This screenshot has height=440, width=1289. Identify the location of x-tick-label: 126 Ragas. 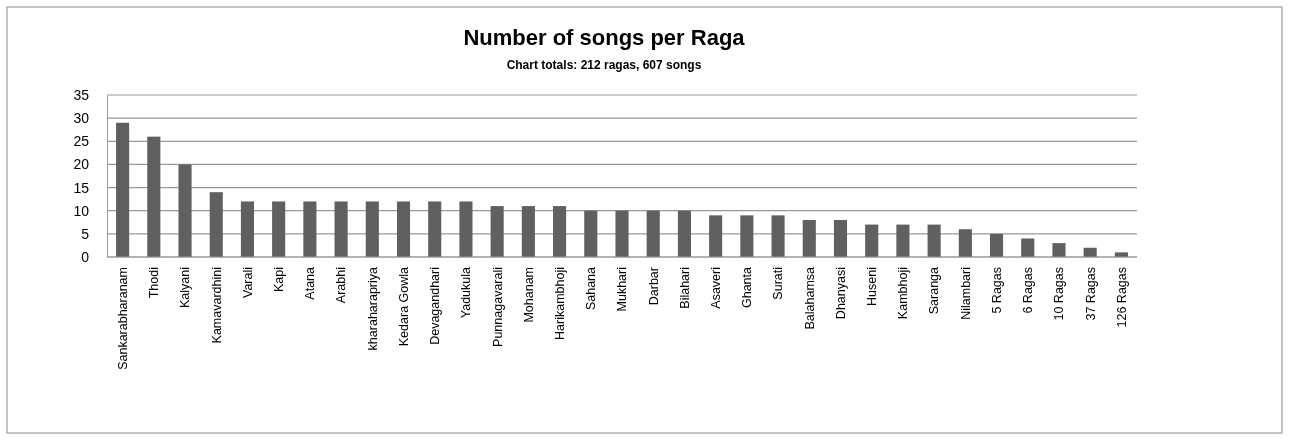
(1121, 297).